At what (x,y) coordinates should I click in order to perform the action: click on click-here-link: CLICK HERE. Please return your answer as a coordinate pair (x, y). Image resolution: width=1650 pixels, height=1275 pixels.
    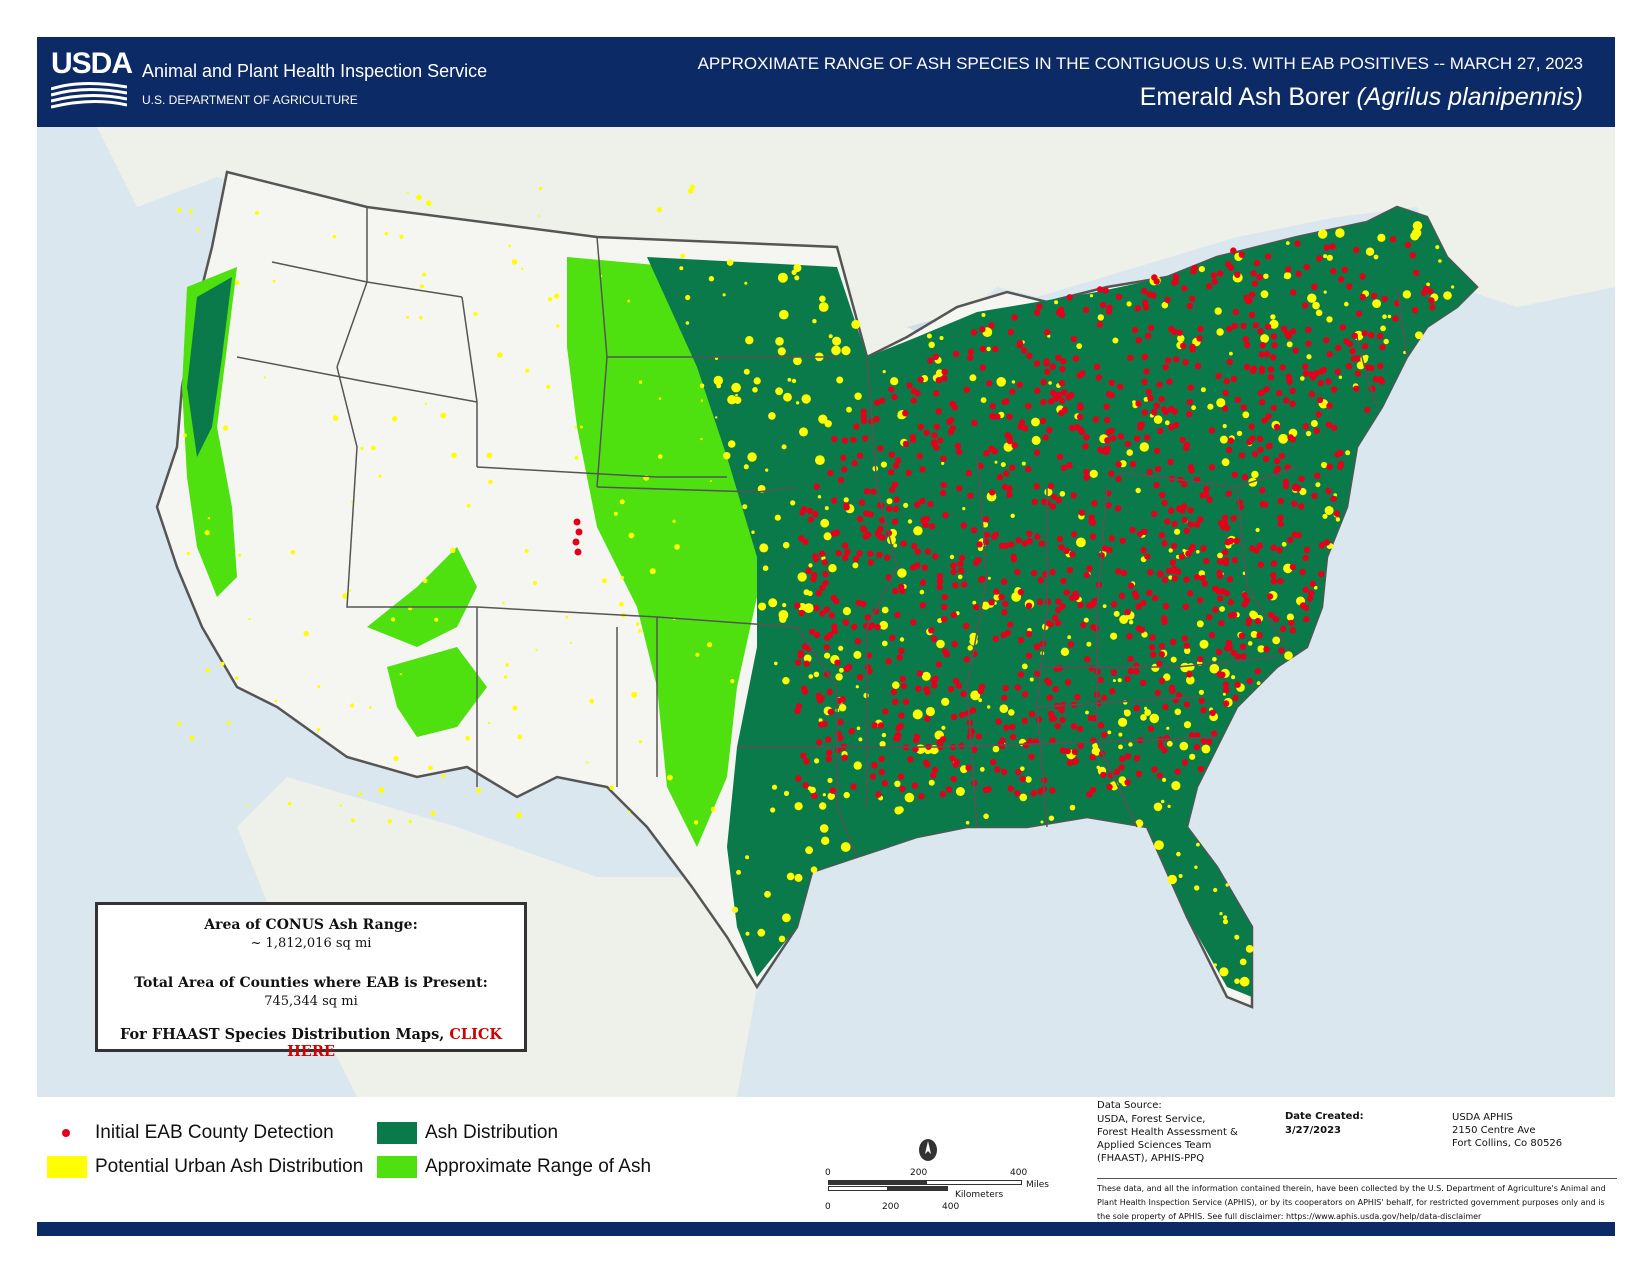
    Looking at the image, I should click on (395, 1043).